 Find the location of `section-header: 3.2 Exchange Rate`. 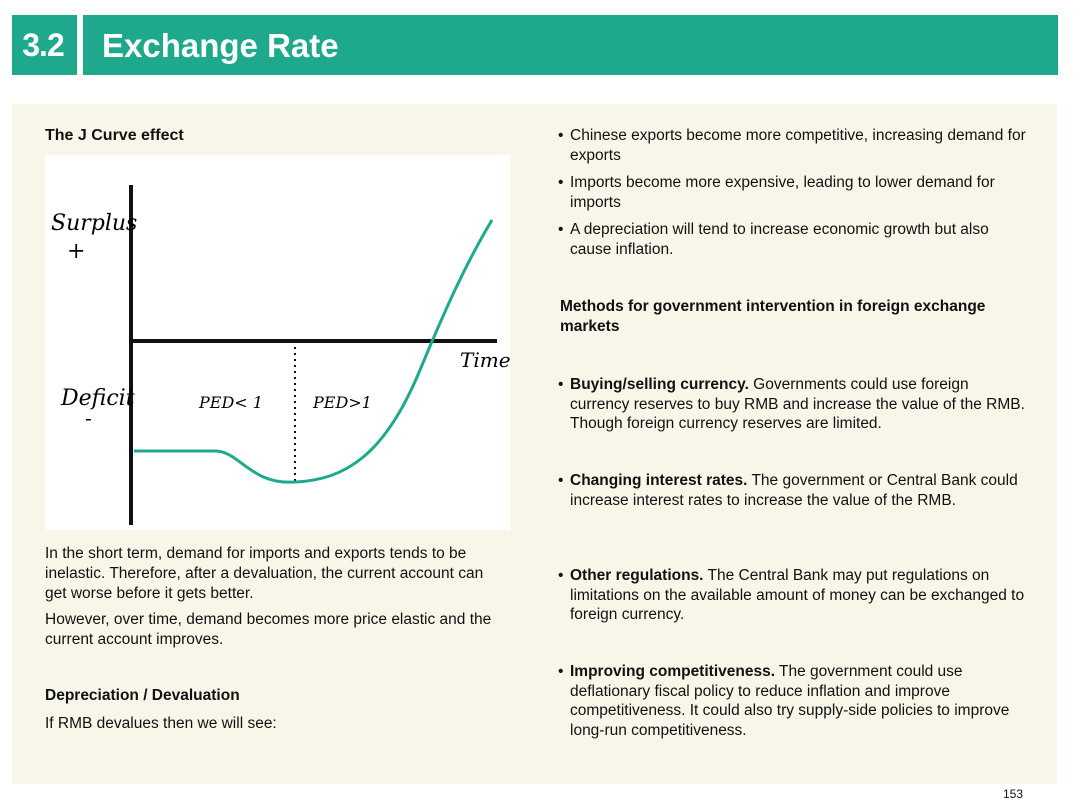

section-header: 3.2 Exchange Rate is located at coordinates (535, 45).